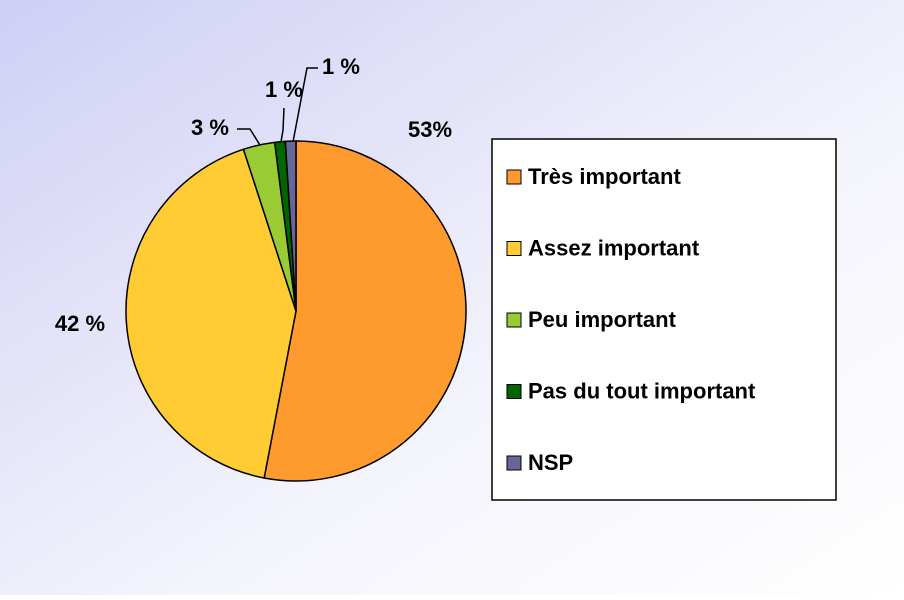 This screenshot has width=904, height=600. What do you see at coordinates (602, 319) in the screenshot?
I see `legend-label: Peu important` at bounding box center [602, 319].